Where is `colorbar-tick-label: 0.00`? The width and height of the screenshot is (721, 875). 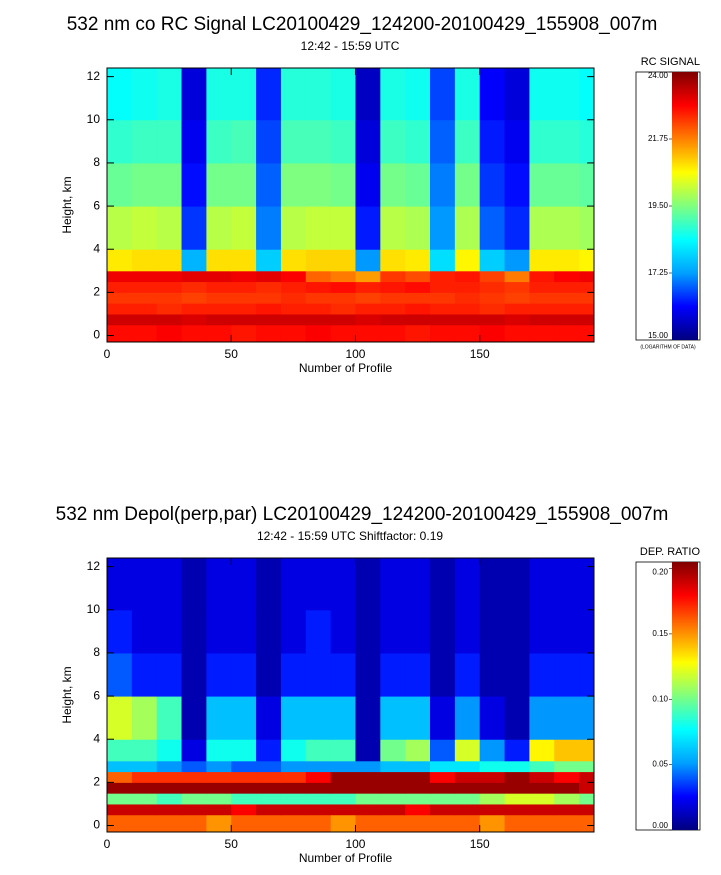 colorbar-tick-label: 0.00 is located at coordinates (660, 825).